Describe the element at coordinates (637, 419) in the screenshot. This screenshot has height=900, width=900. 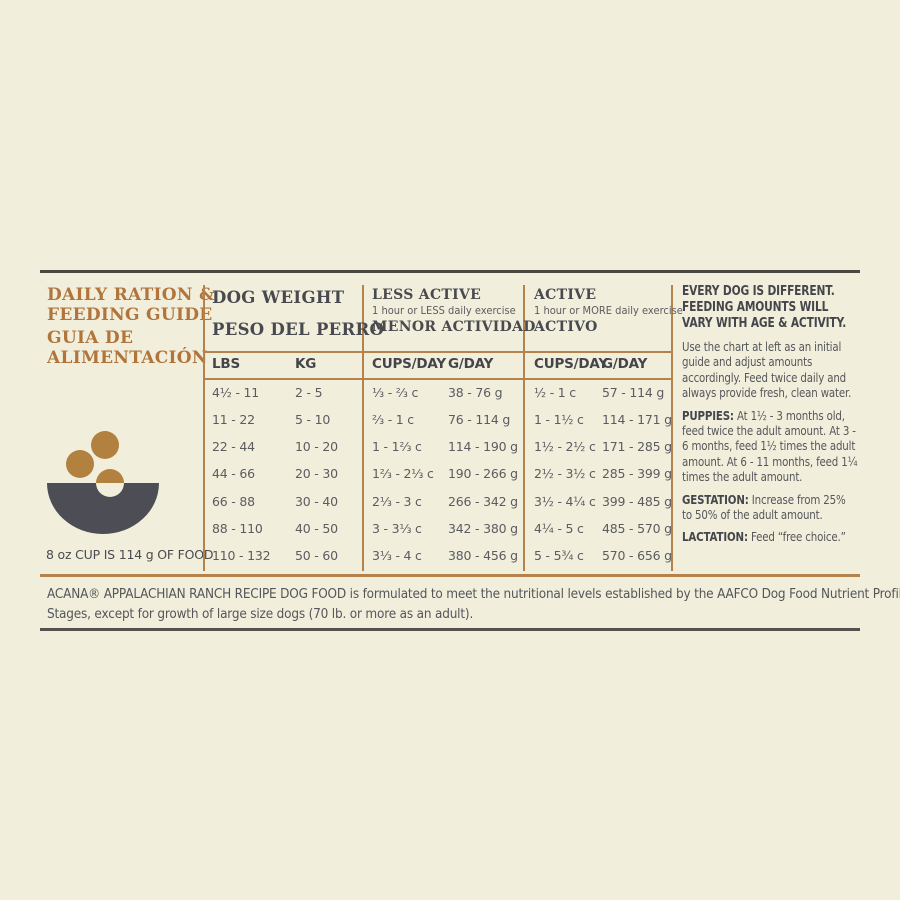
I see `cell-active-grams: 114 - 171 g` at that location.